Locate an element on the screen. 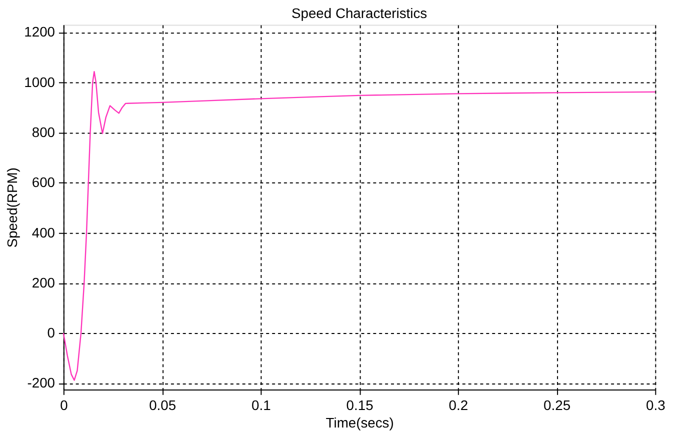  y-tick-label: 600 is located at coordinates (44, 182).